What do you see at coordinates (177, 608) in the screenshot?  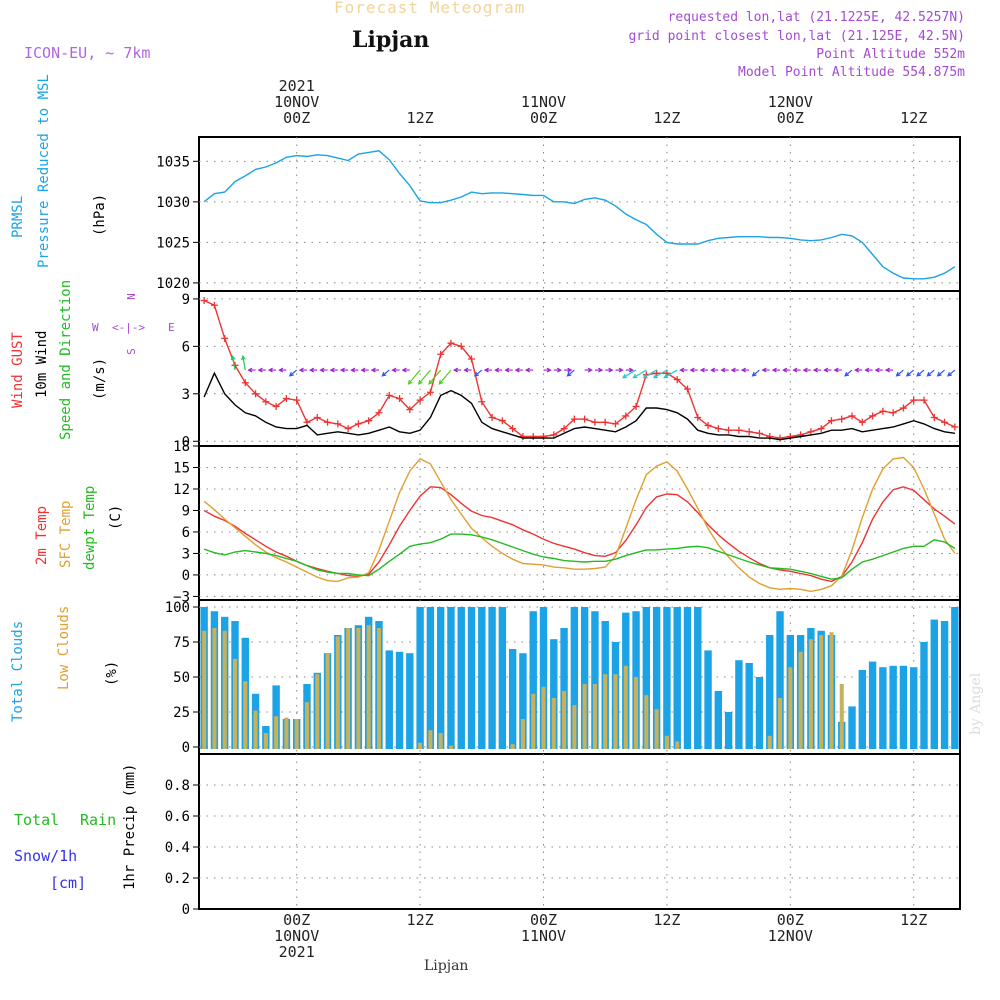 I see `clouds-ytick-label: 100` at bounding box center [177, 608].